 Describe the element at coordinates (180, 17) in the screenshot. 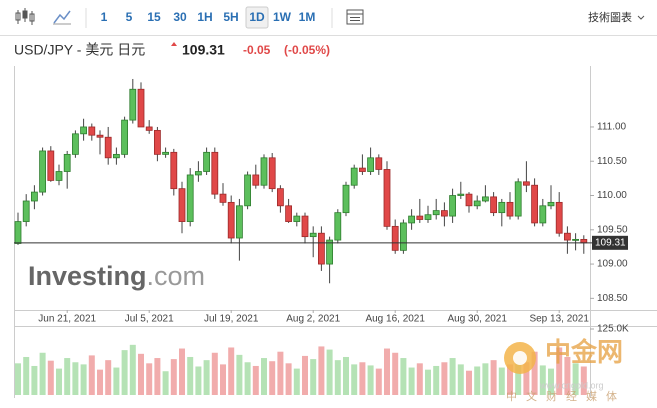

I see `timeframe-button: 30` at that location.